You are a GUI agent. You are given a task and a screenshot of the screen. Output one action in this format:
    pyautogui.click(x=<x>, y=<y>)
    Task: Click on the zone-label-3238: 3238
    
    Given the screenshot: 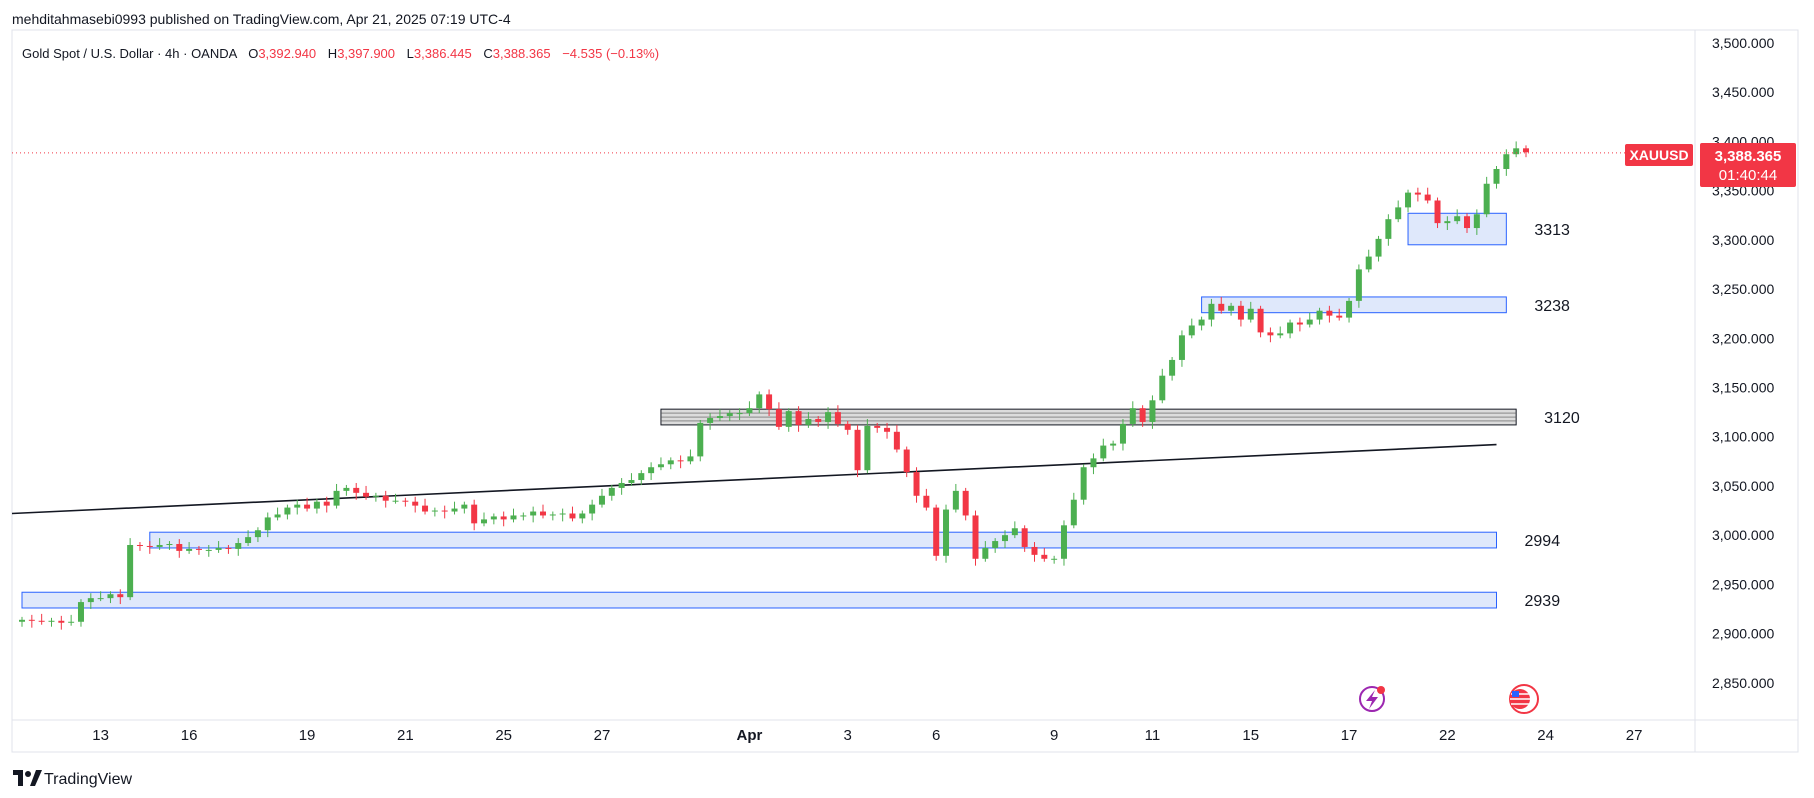 What is the action you would take?
    pyautogui.click(x=1552, y=306)
    